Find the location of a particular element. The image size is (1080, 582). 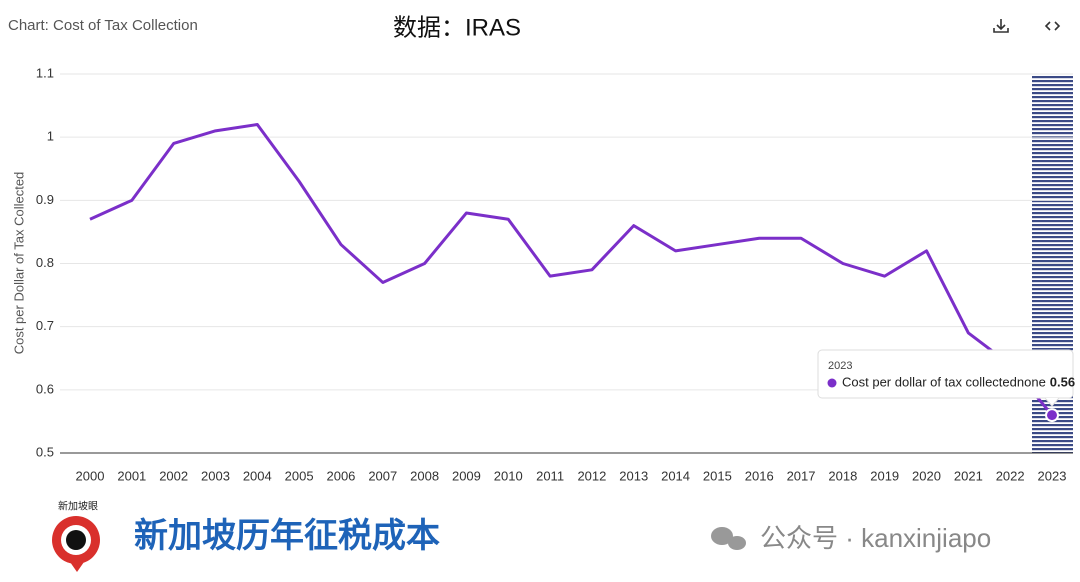

embed-icon is located at coordinates (1052, 26).